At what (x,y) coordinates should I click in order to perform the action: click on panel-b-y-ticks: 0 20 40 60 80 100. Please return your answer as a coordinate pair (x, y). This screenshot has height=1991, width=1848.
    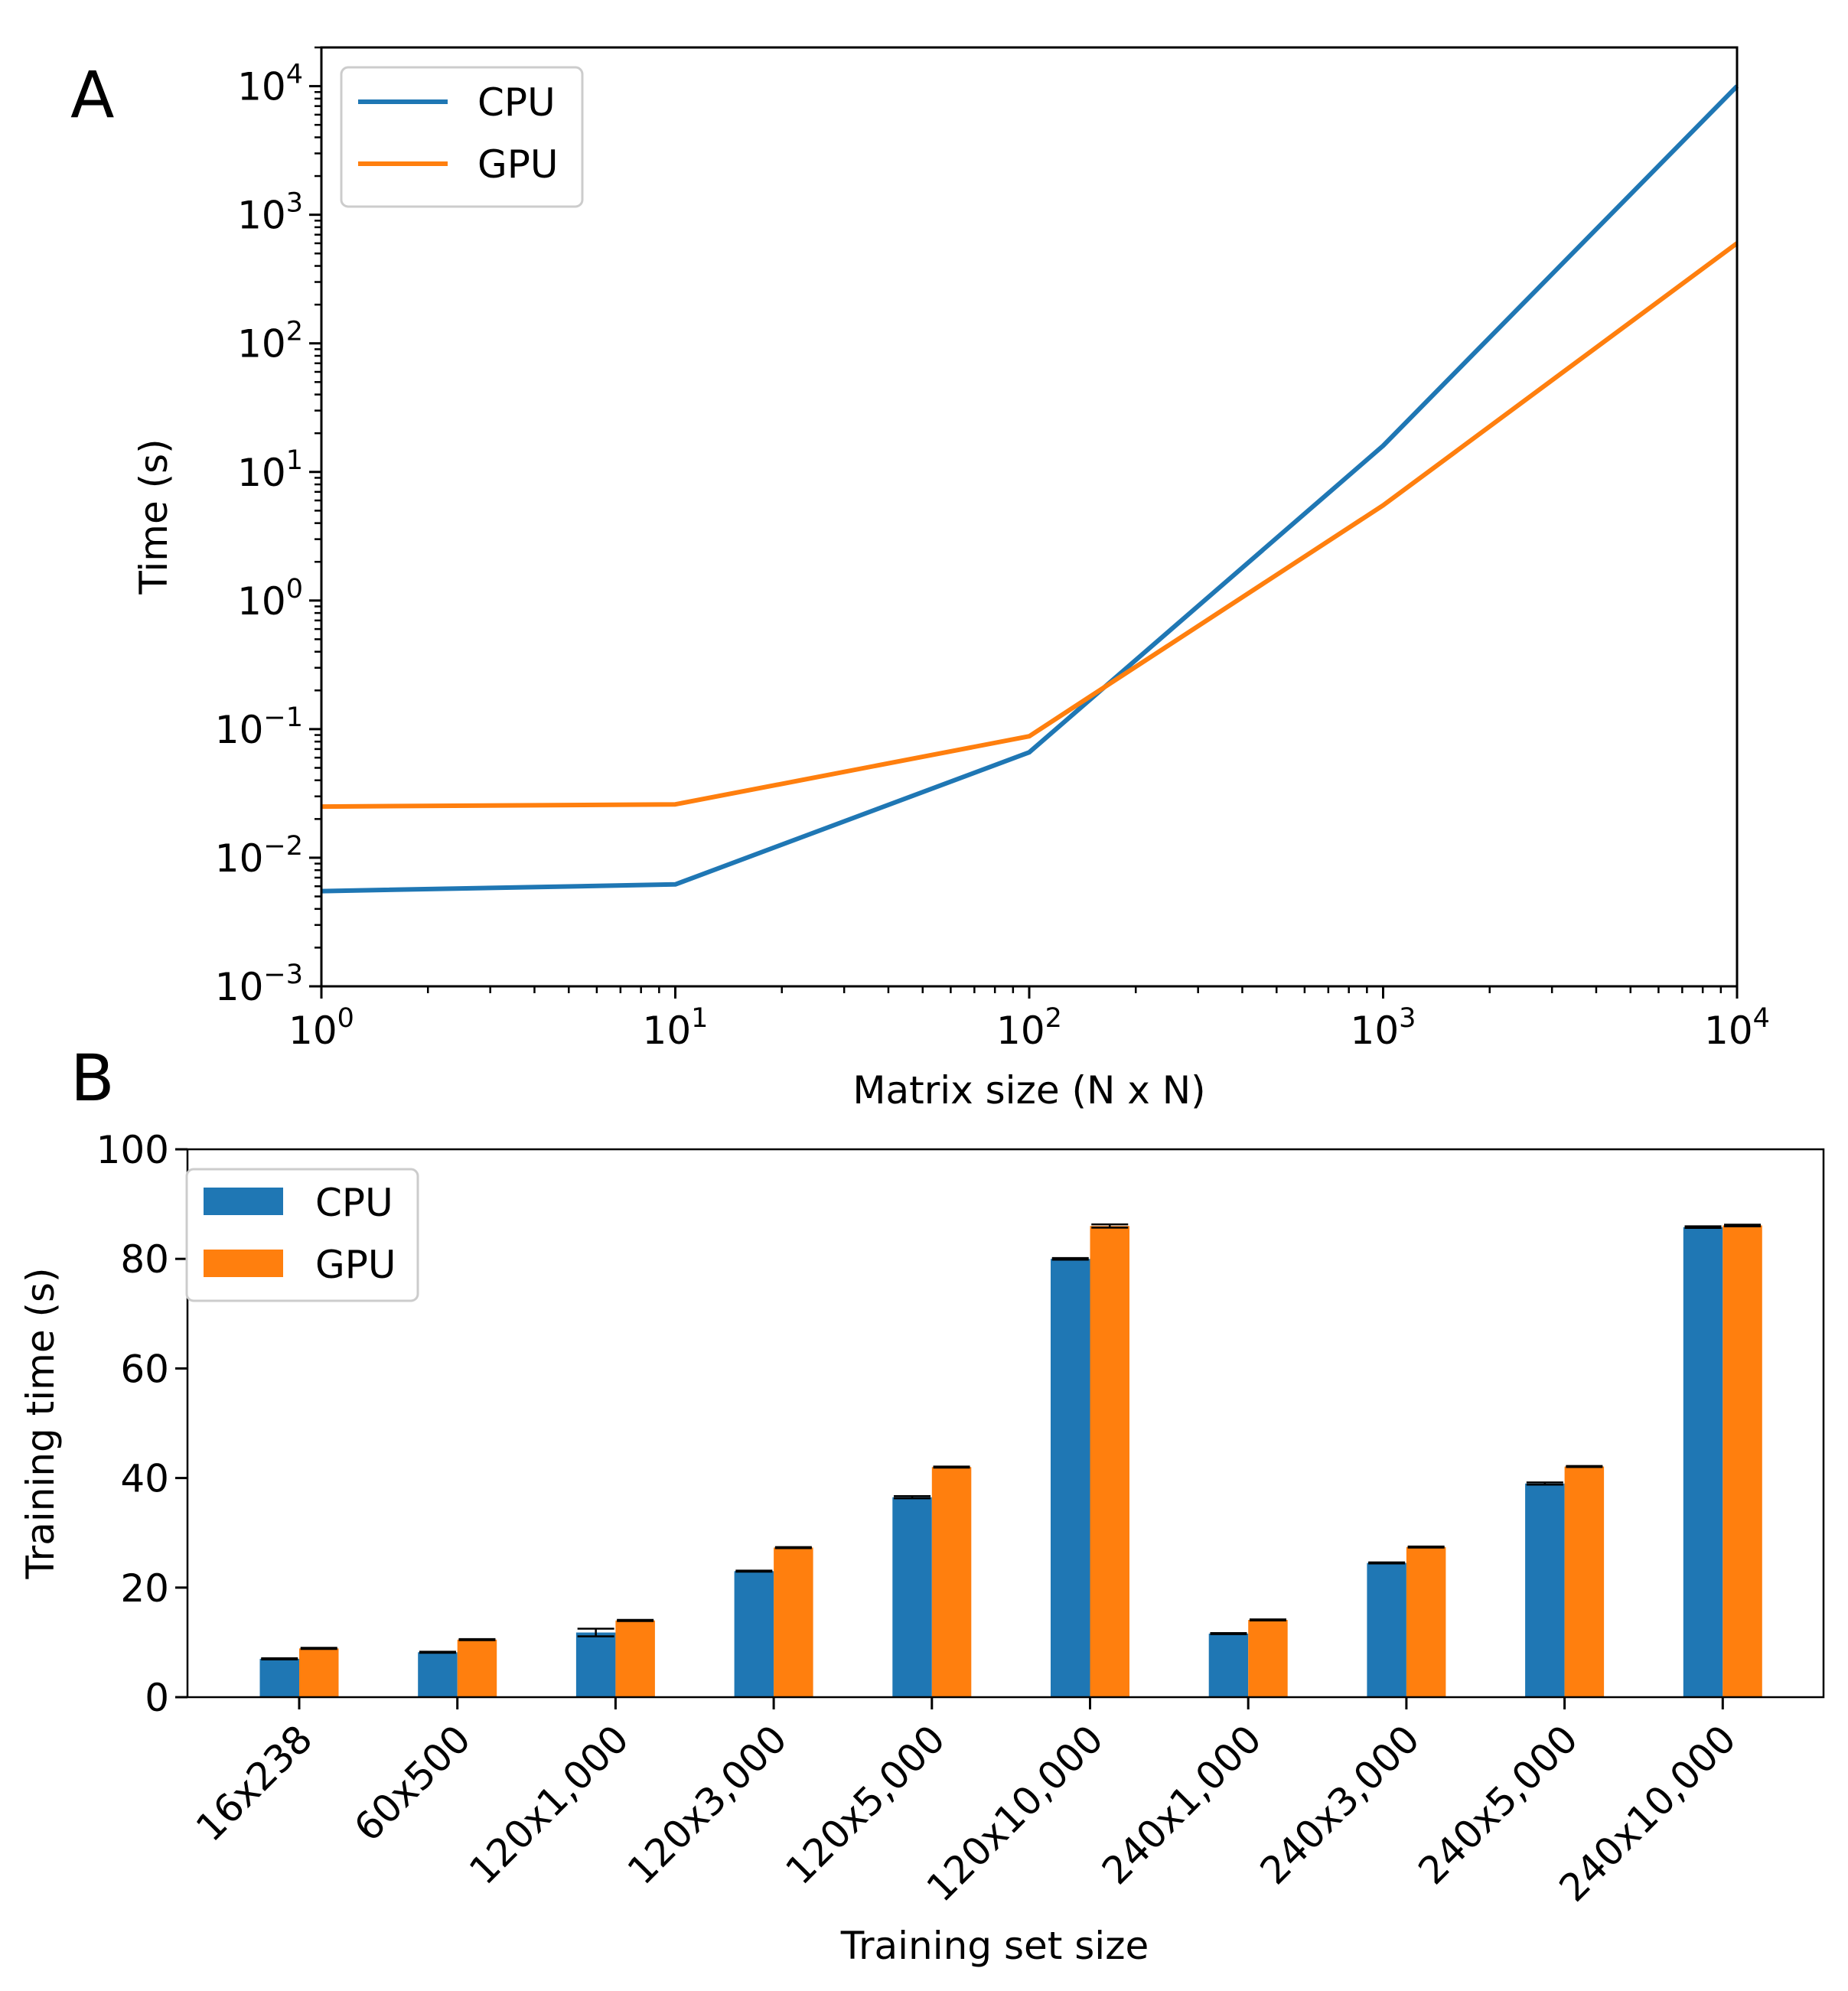
    Looking at the image, I should click on (142, 1424).